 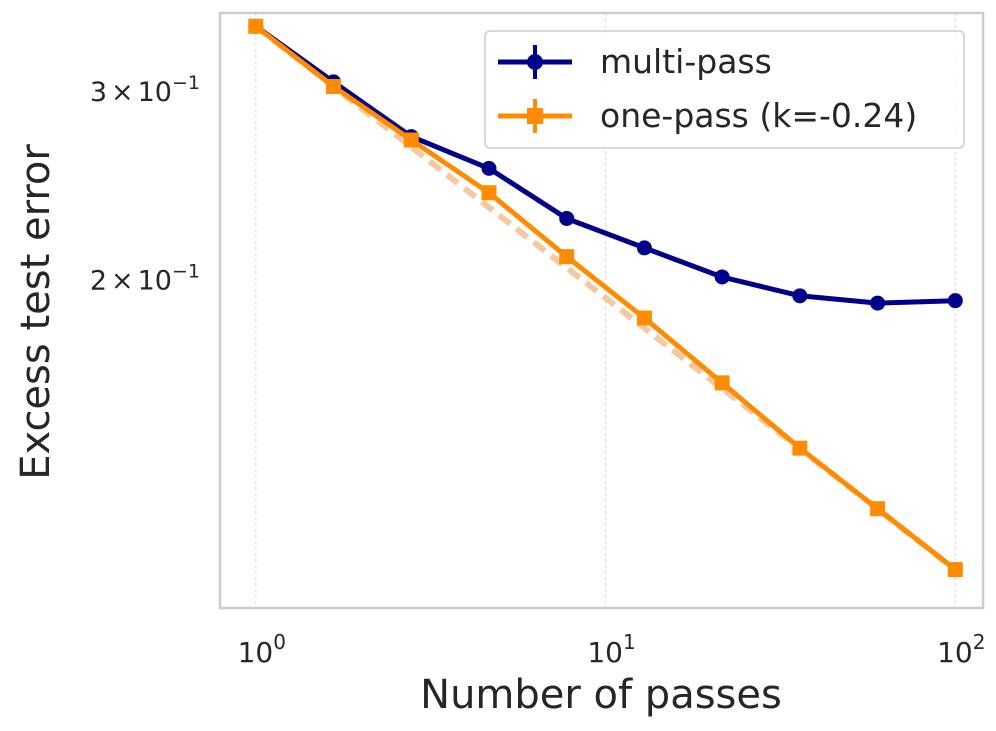 What do you see at coordinates (145, 184) in the screenshot?
I see `y-tick-labels: 3 × 10−1 2 × 10−1` at bounding box center [145, 184].